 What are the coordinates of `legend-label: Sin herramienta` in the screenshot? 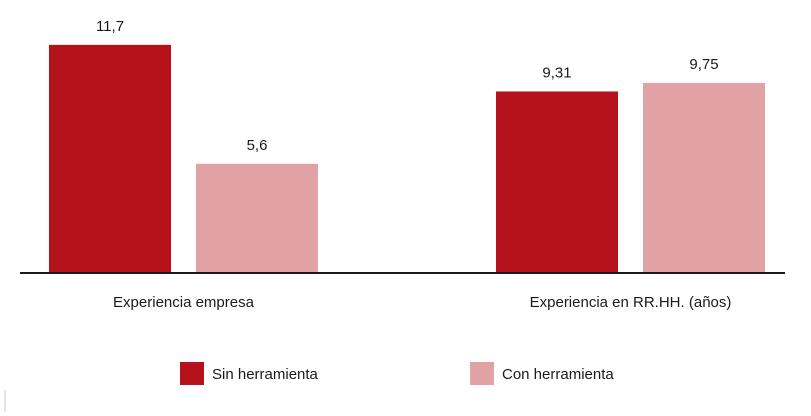 It's located at (265, 374).